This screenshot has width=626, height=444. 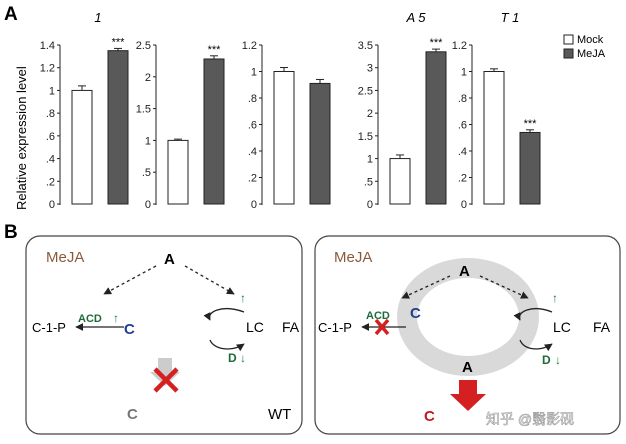 What do you see at coordinates (227, 345) in the screenshot?
I see `curved-arrow-lc-lower` at bounding box center [227, 345].